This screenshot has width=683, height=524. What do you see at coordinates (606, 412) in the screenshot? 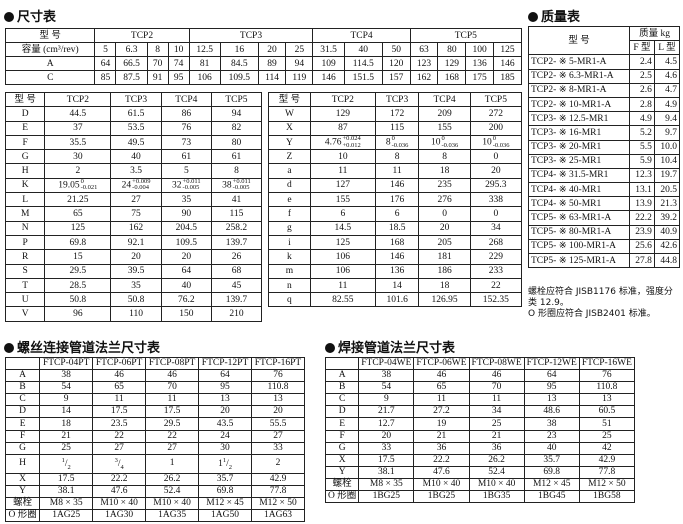
I see `table-cell: 60.5` at bounding box center [606, 412].